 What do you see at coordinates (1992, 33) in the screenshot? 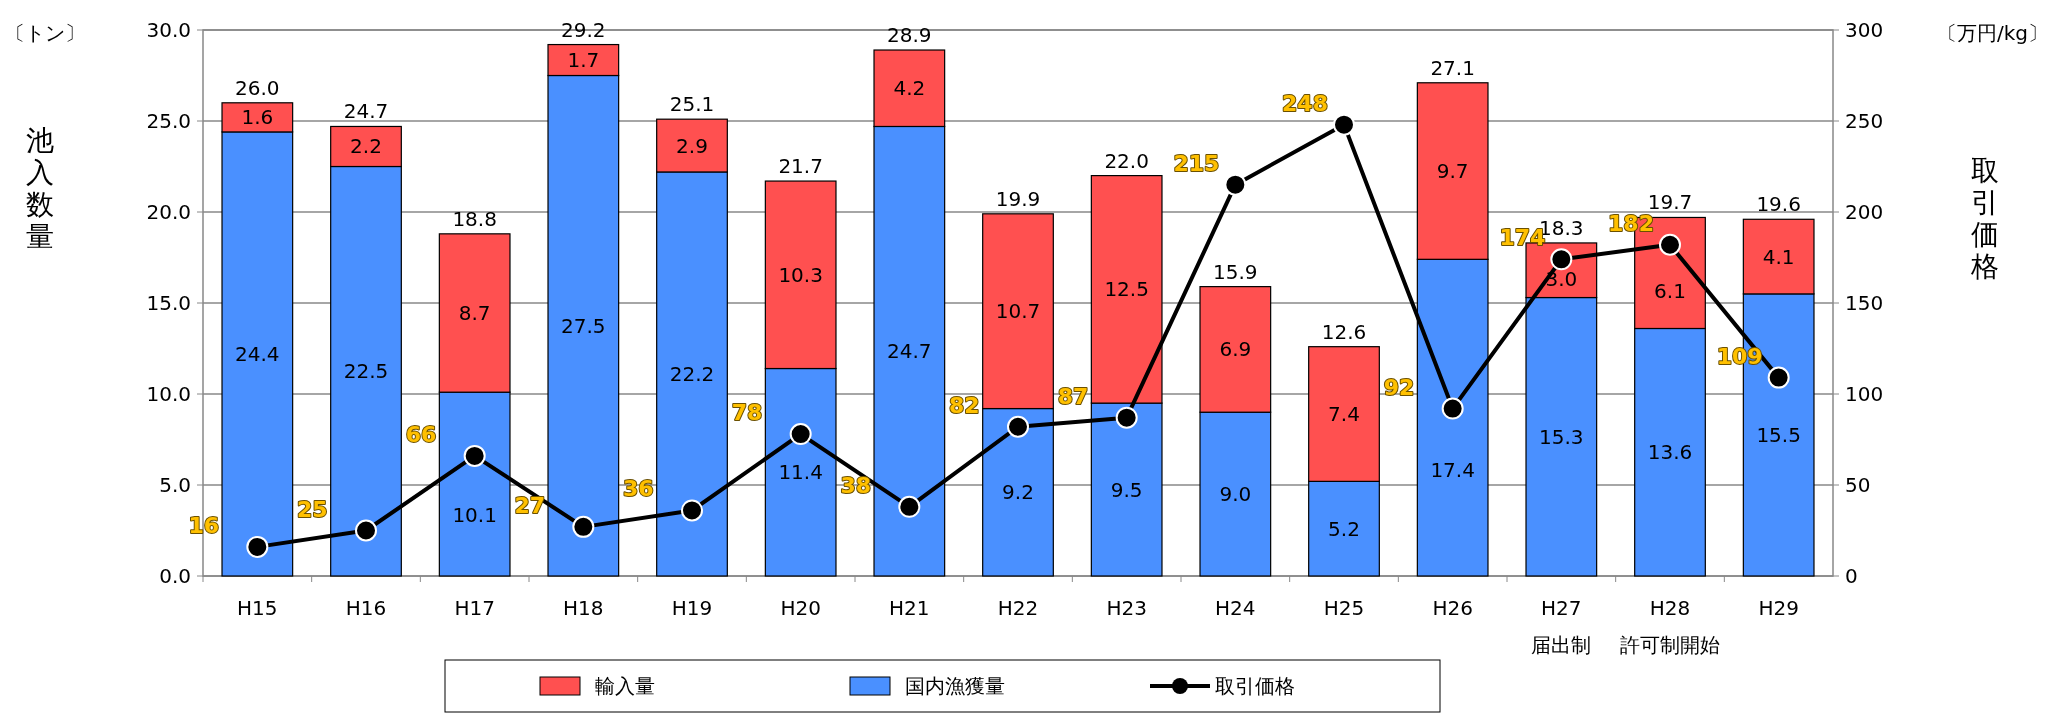
I see `text: 〔万円/kg〕` at bounding box center [1992, 33].